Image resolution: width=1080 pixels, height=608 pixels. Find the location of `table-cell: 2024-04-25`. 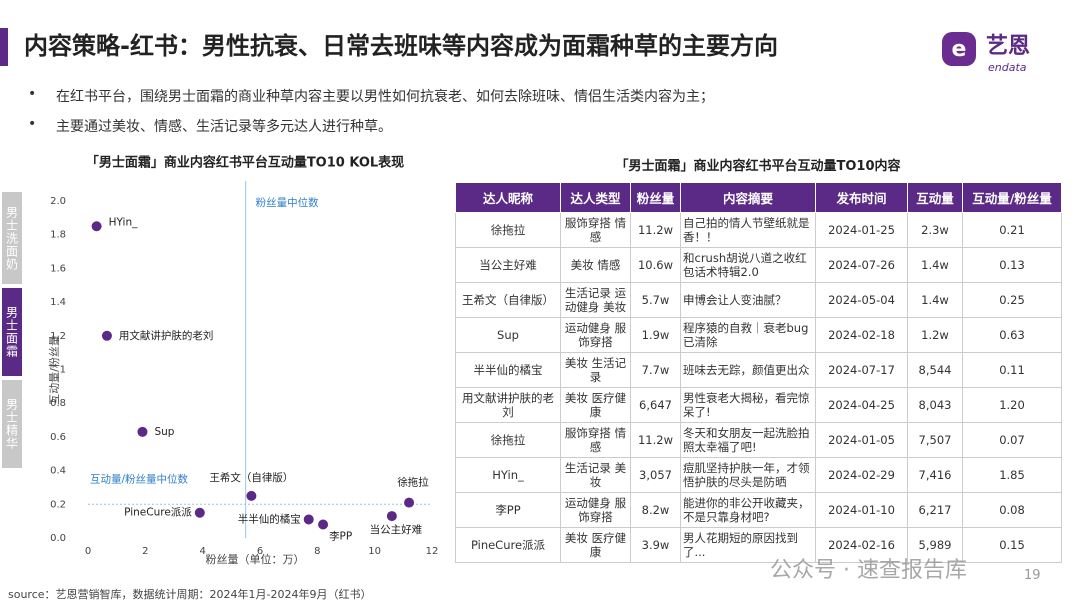

table-cell: 2024-04-25 is located at coordinates (861, 405).